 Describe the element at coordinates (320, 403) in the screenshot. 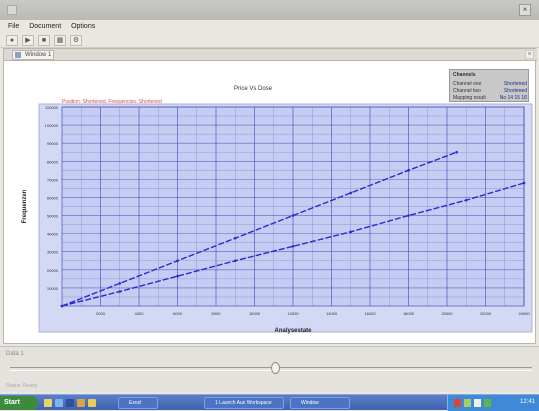

I see `task-window: Window` at that location.